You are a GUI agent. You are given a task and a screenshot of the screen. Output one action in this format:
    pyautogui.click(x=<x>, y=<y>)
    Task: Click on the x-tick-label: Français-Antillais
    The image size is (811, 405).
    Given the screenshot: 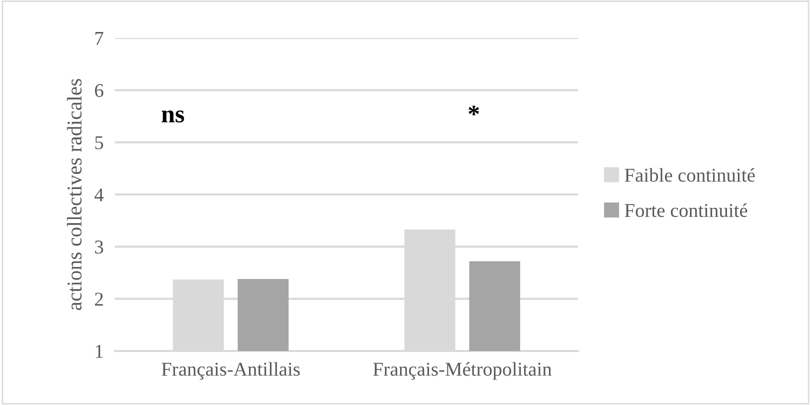 What is the action you would take?
    pyautogui.click(x=231, y=371)
    